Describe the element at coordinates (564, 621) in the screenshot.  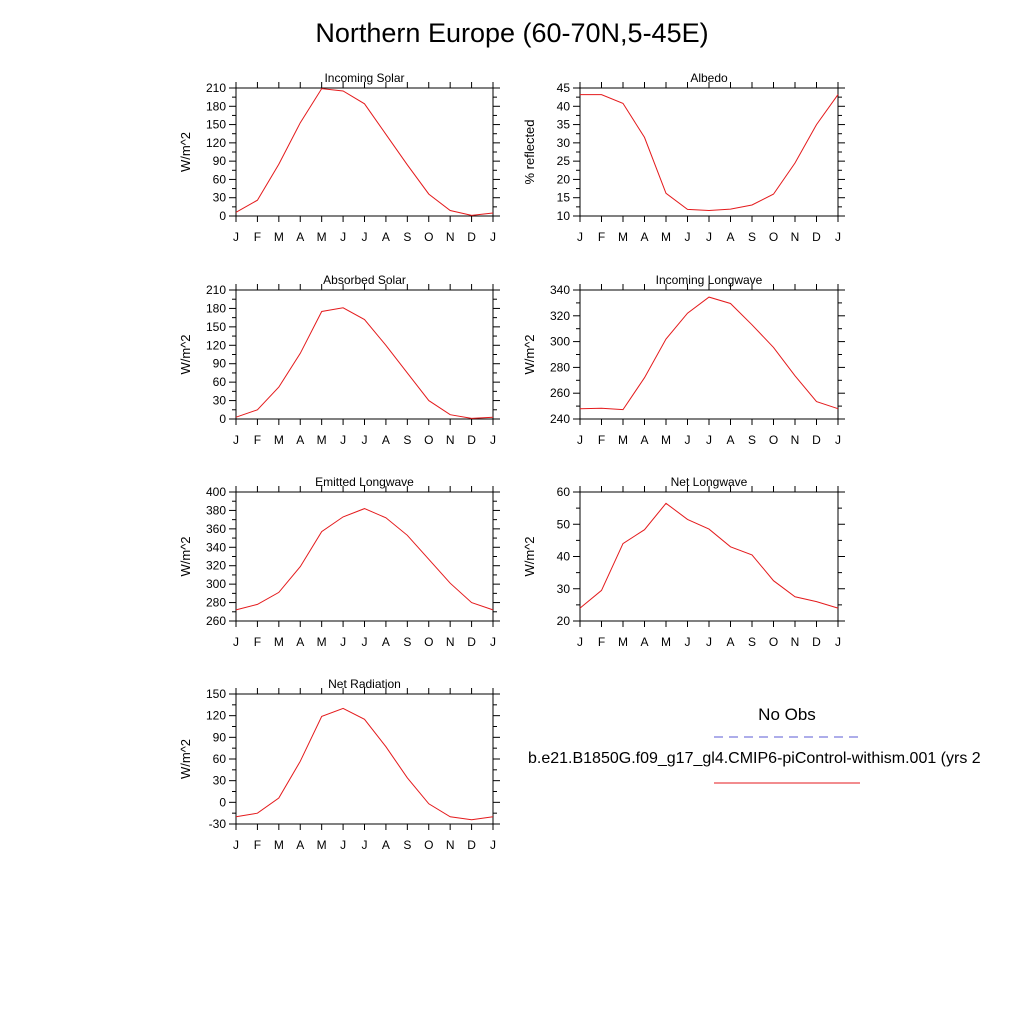
I see `y-tick-label: 20` at that location.